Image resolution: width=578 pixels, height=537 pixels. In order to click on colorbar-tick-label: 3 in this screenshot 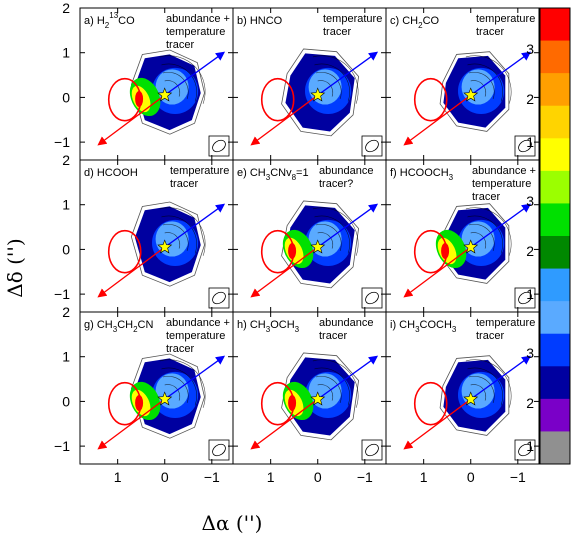, I will do `click(530, 49)`.